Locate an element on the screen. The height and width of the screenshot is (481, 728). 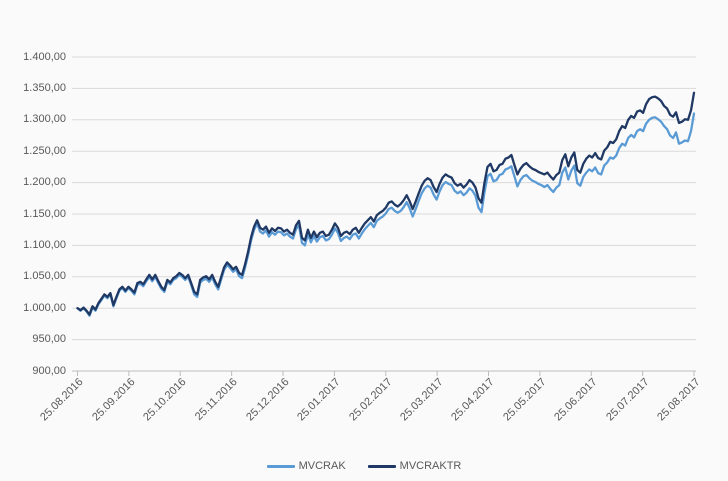
legend-item-mvcraktr: MVCRAKTR is located at coordinates (414, 466).